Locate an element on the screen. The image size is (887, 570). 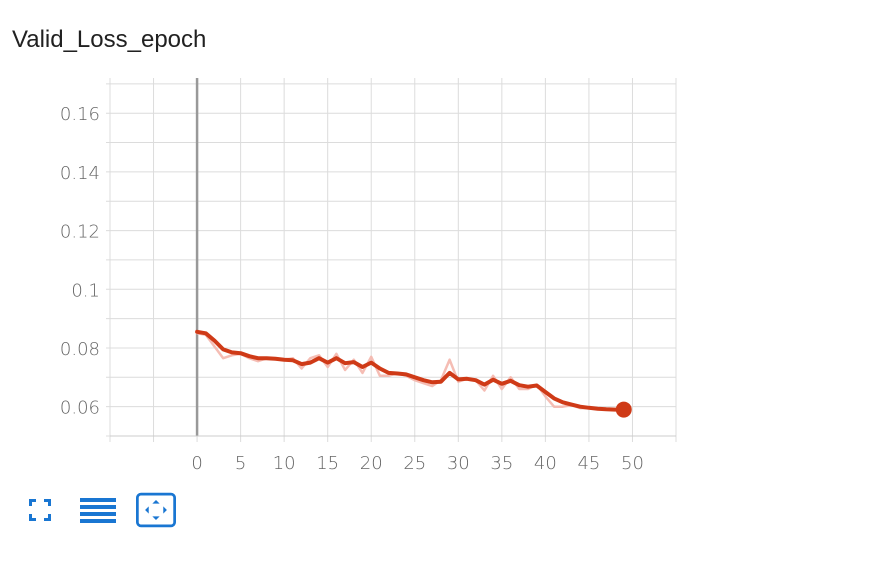
fit-domain-icon is located at coordinates (156, 510).